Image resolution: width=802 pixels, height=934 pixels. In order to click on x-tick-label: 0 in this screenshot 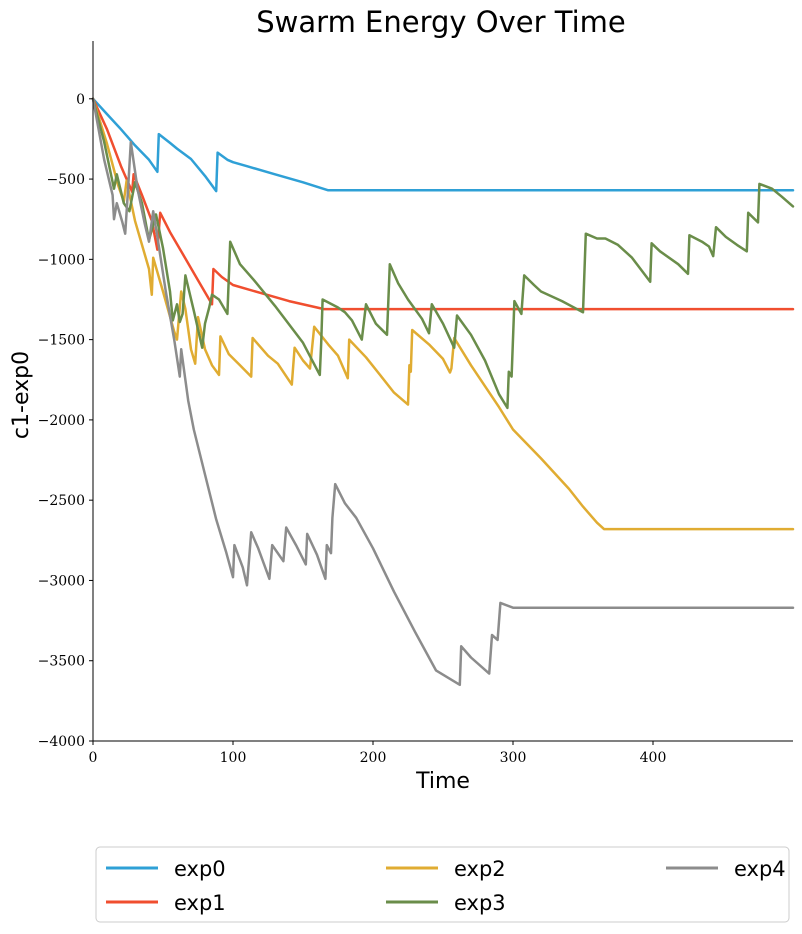, I will do `click(93, 758)`.